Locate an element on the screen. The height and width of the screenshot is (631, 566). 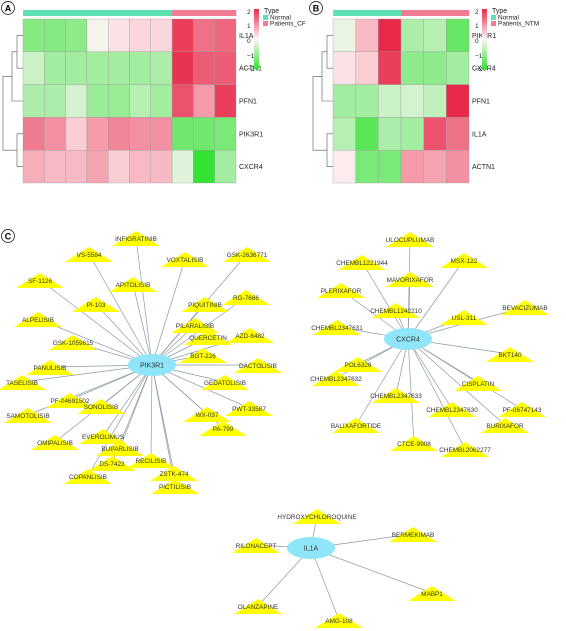
drug-node-label: VOXTALISIB is located at coordinates (185, 260).